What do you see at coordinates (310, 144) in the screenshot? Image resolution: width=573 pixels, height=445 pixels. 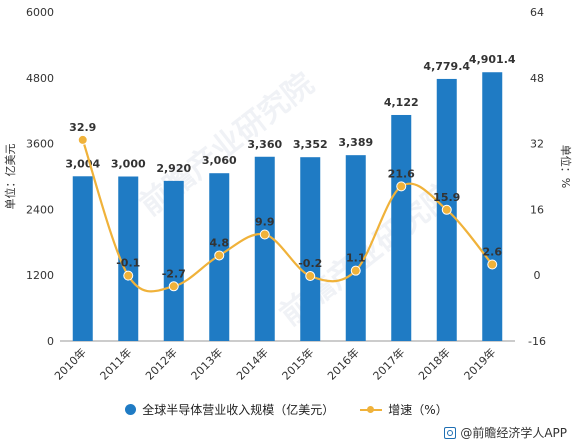 I see `bar-data-label: 3,352` at bounding box center [310, 144].